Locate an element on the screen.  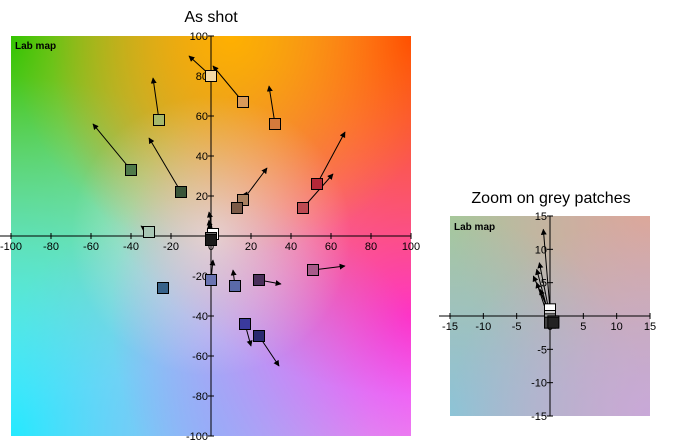
main-map-label: Lab map is located at coordinates (35, 46).